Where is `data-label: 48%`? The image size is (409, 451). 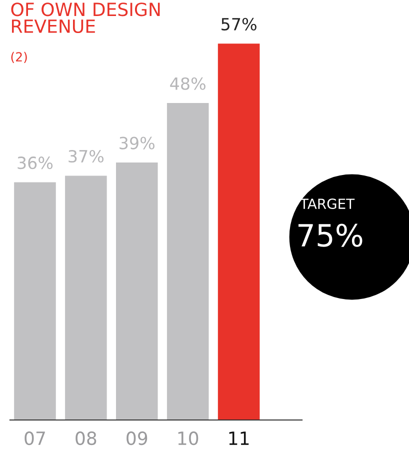 data-label: 48% is located at coordinates (188, 83).